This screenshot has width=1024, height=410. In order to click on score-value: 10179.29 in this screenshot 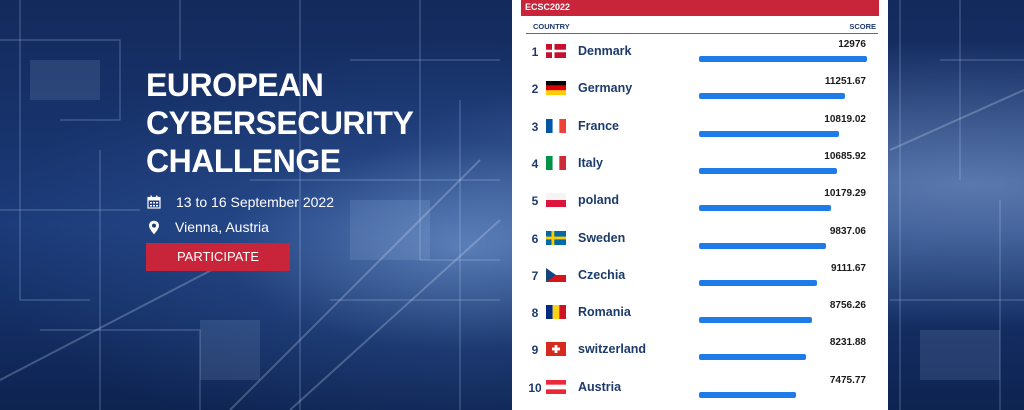, I will do `click(845, 194)`.